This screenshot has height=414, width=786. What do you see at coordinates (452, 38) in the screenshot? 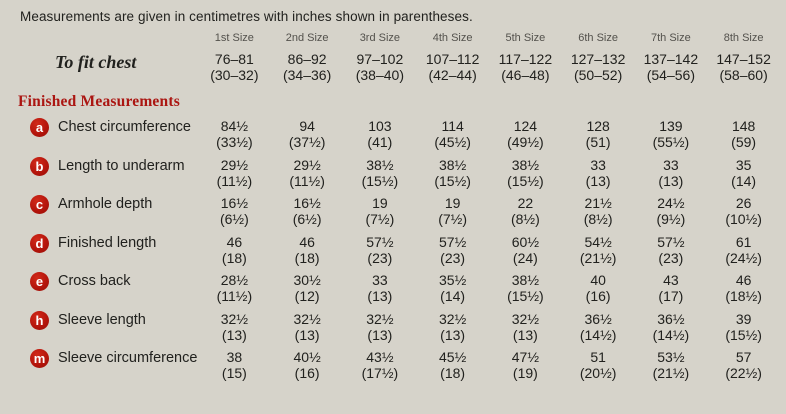
I see `size-column-header: 4th Size` at bounding box center [452, 38].